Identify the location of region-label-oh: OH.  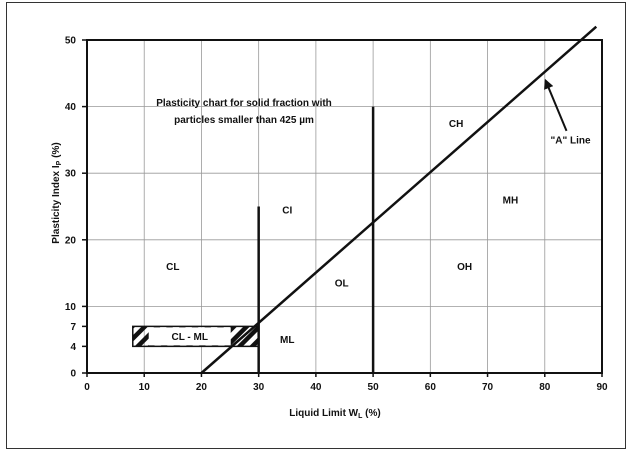
(464, 267).